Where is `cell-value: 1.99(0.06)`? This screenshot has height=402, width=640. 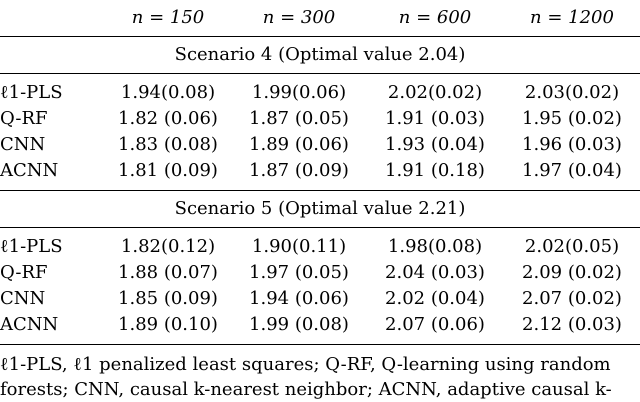 cell-value: 1.99(0.06) is located at coordinates (299, 92).